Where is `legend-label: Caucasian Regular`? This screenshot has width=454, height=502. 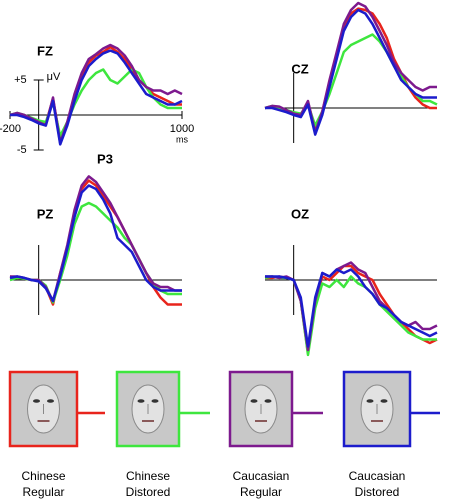 legend-label: Caucasian Regular is located at coordinates (261, 484).